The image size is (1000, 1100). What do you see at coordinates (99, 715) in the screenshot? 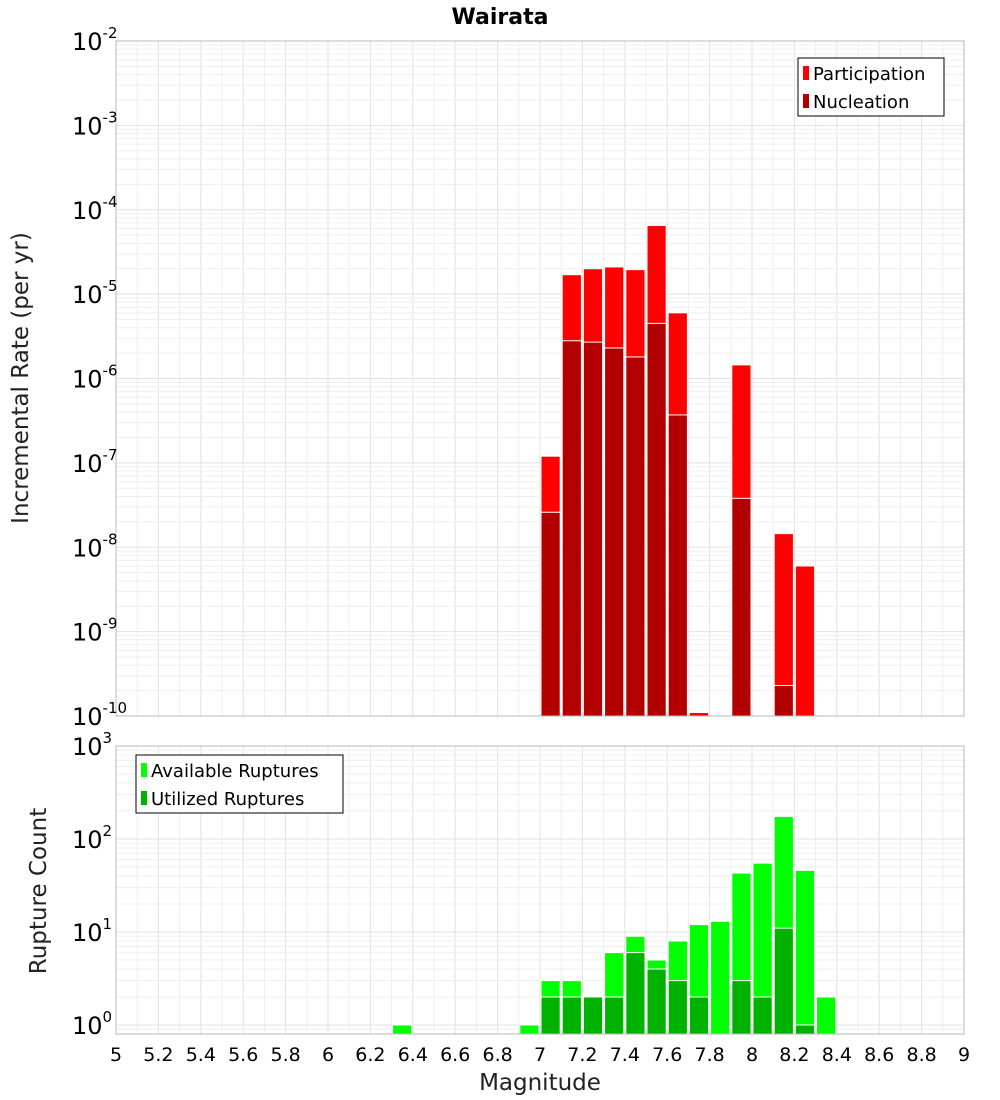
I see `y-tick-label: 10⁻¹⁰` at bounding box center [99, 715].